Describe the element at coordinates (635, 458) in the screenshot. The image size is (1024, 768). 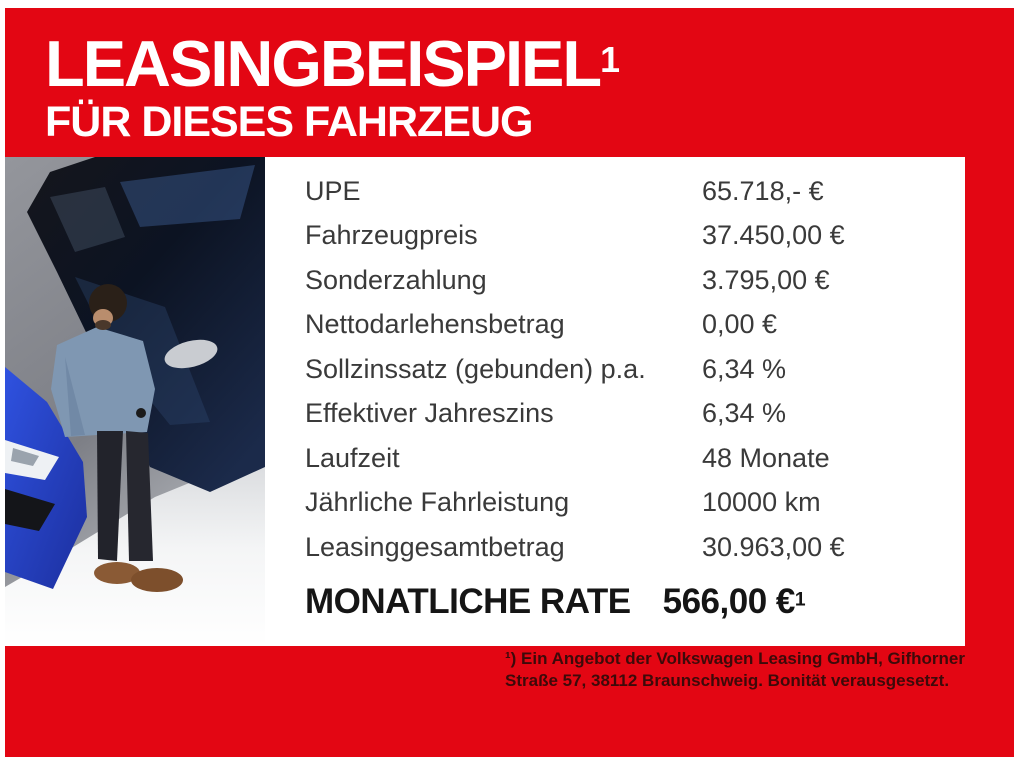
I see `table-row: Laufzeit 48 Monate` at that location.